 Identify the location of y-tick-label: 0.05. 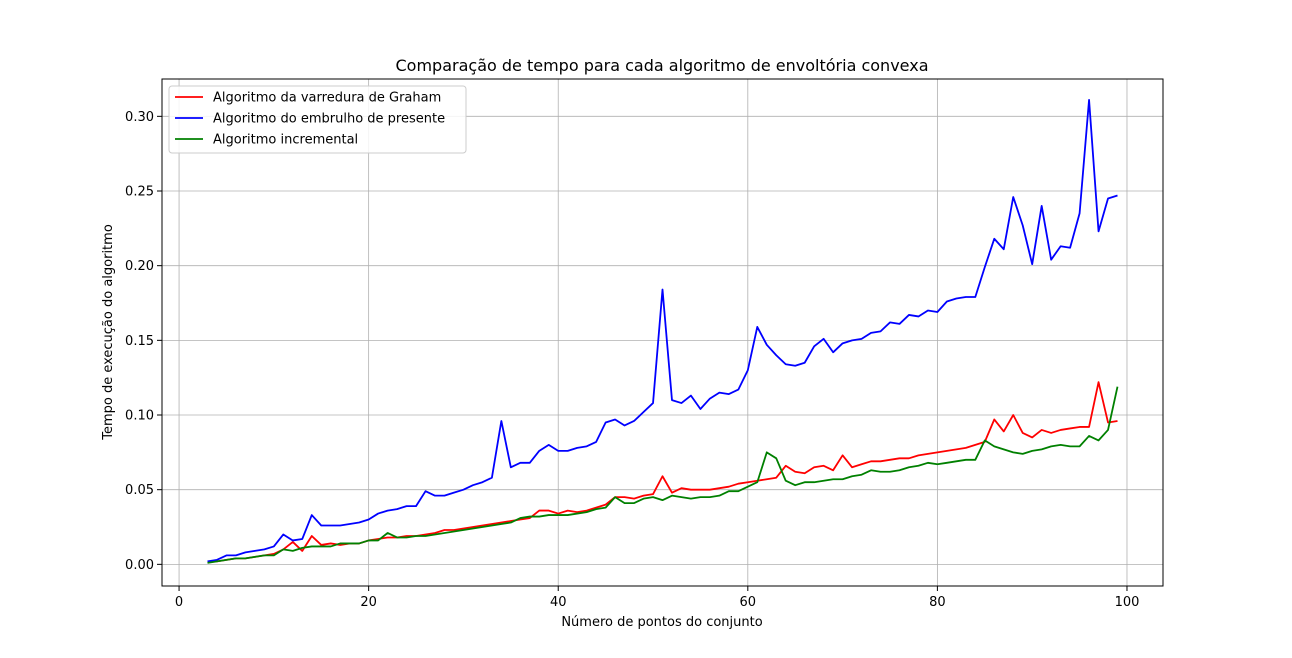
(139, 490).